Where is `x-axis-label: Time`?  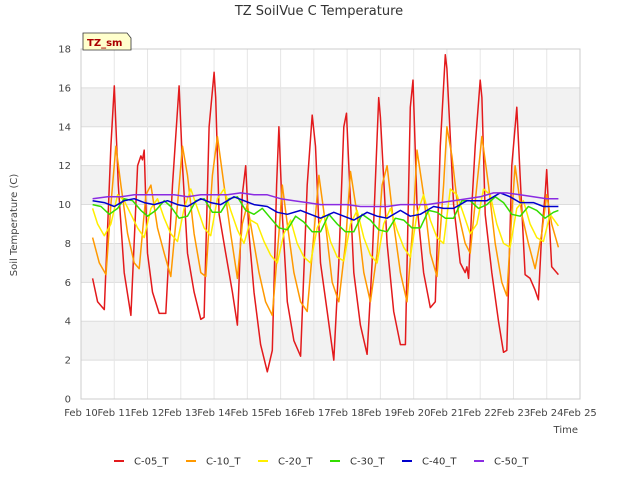 x-axis-label: Time is located at coordinates (565, 430).